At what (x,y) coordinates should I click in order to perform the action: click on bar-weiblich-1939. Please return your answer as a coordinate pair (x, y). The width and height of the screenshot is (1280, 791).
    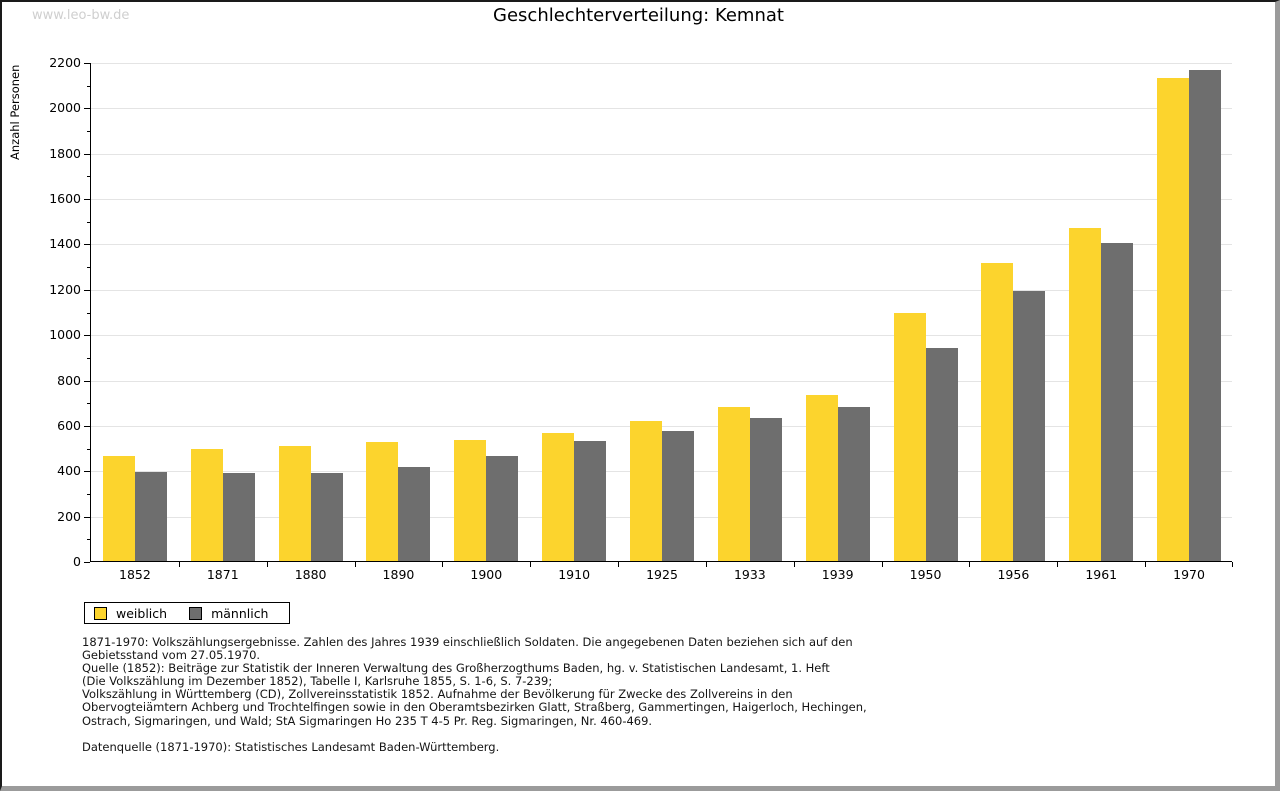
    Looking at the image, I should click on (821, 478).